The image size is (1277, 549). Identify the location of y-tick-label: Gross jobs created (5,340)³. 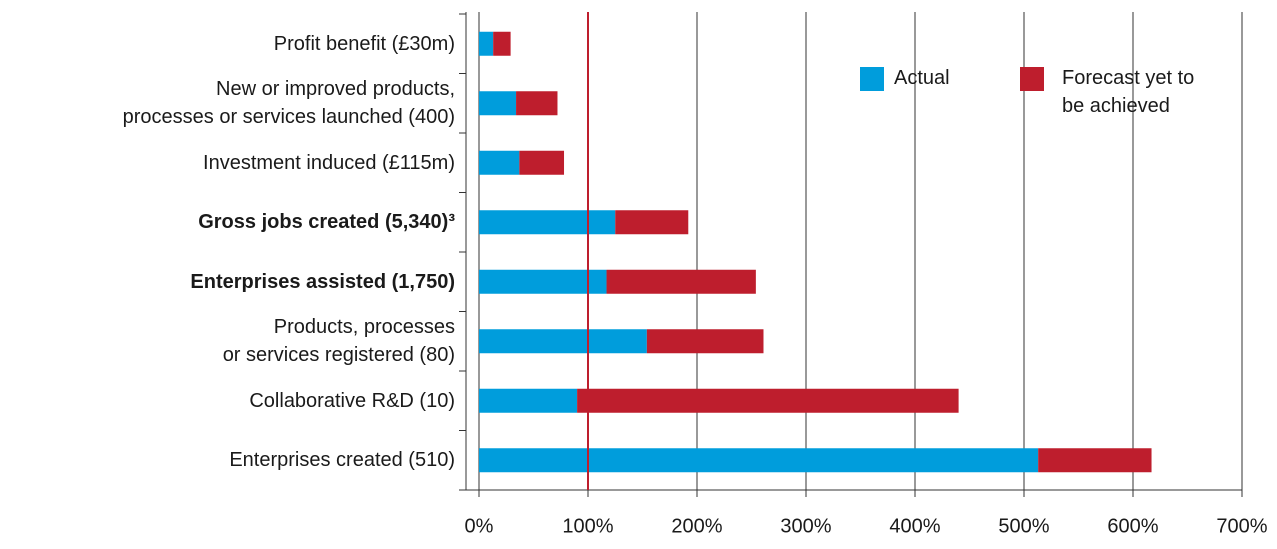
(326, 222).